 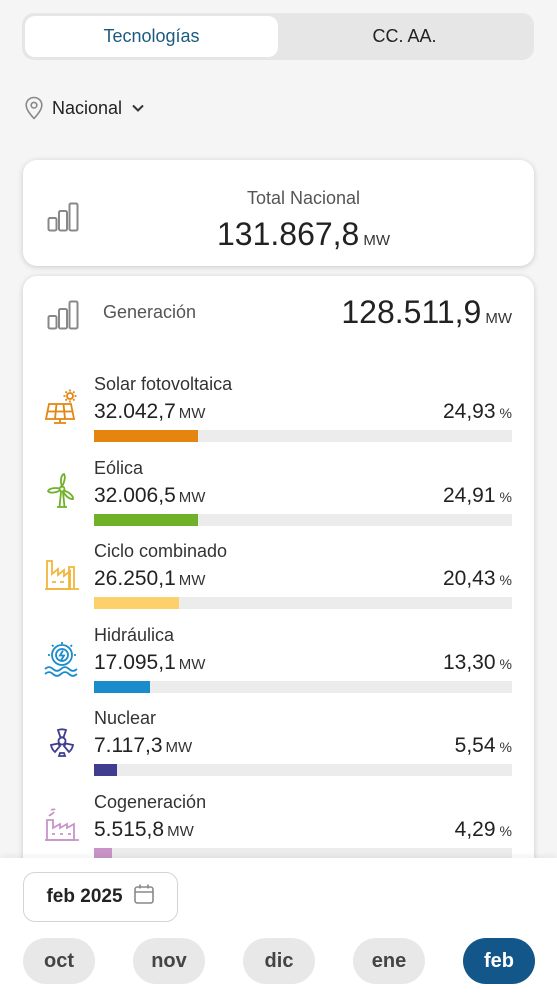 I want to click on month-selector: oct nov dic ene feb, so click(x=279, y=961).